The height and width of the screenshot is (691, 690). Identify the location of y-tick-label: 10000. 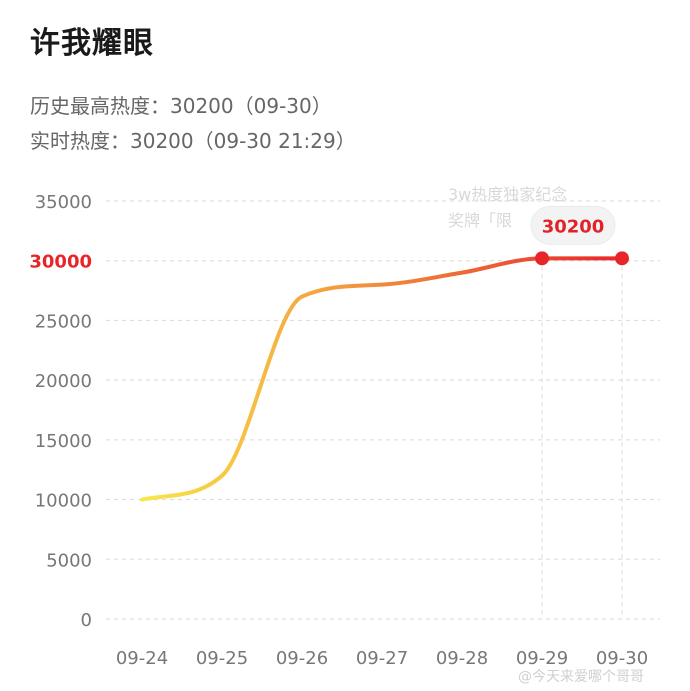
(63, 501).